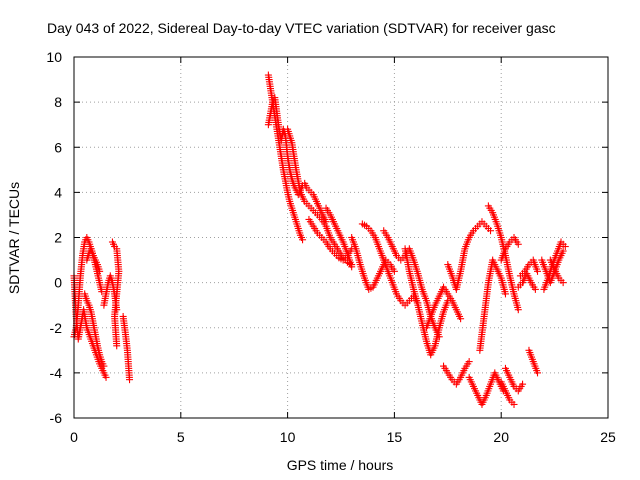 This screenshot has width=640, height=480. I want to click on y-tick-label: -6, so click(56, 418).